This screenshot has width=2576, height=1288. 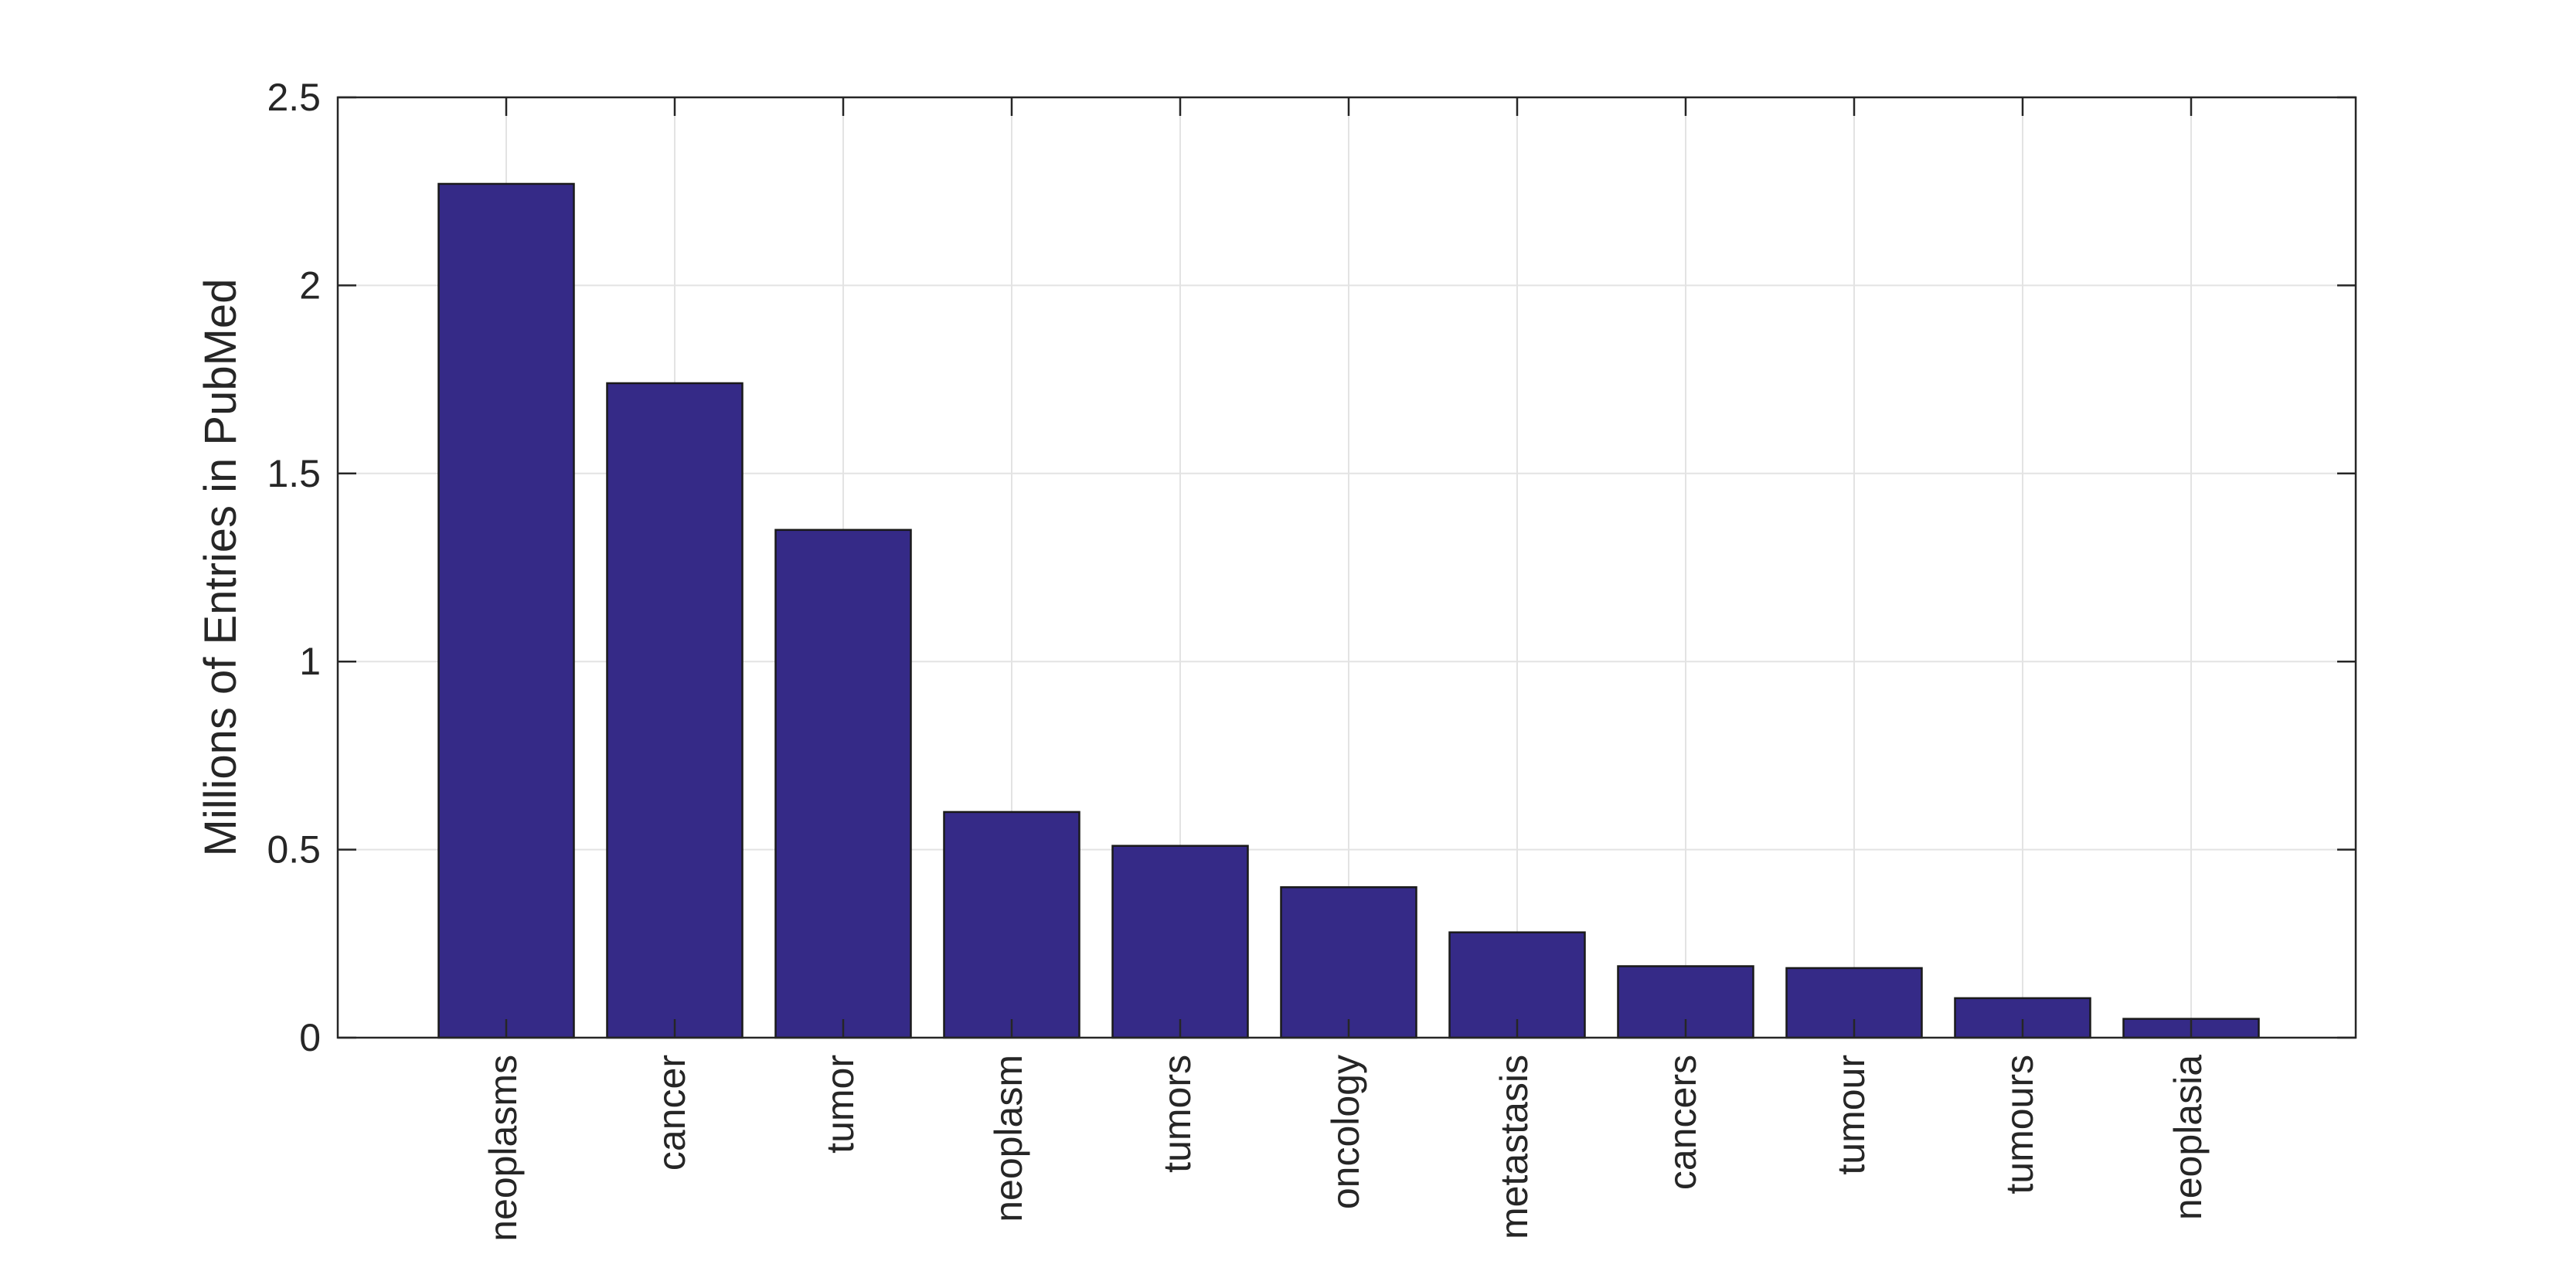 What do you see at coordinates (221, 568) in the screenshot?
I see `y-axis-label: Millions of Entries in PubMed` at bounding box center [221, 568].